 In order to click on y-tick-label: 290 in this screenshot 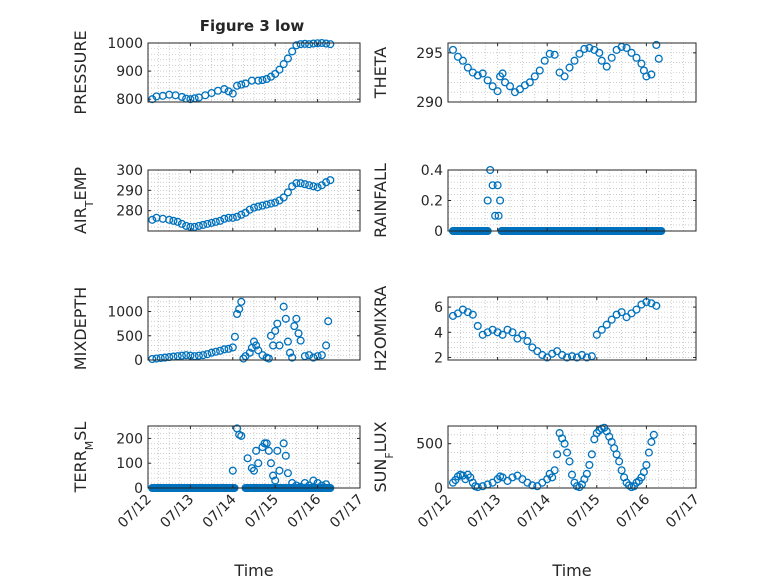, I will do `click(129, 191)`.